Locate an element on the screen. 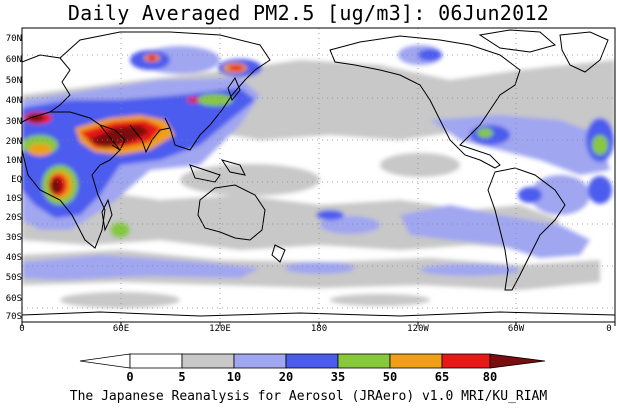 The height and width of the screenshot is (410, 617). lon-label-0-left: 0 is located at coordinates (22, 329).